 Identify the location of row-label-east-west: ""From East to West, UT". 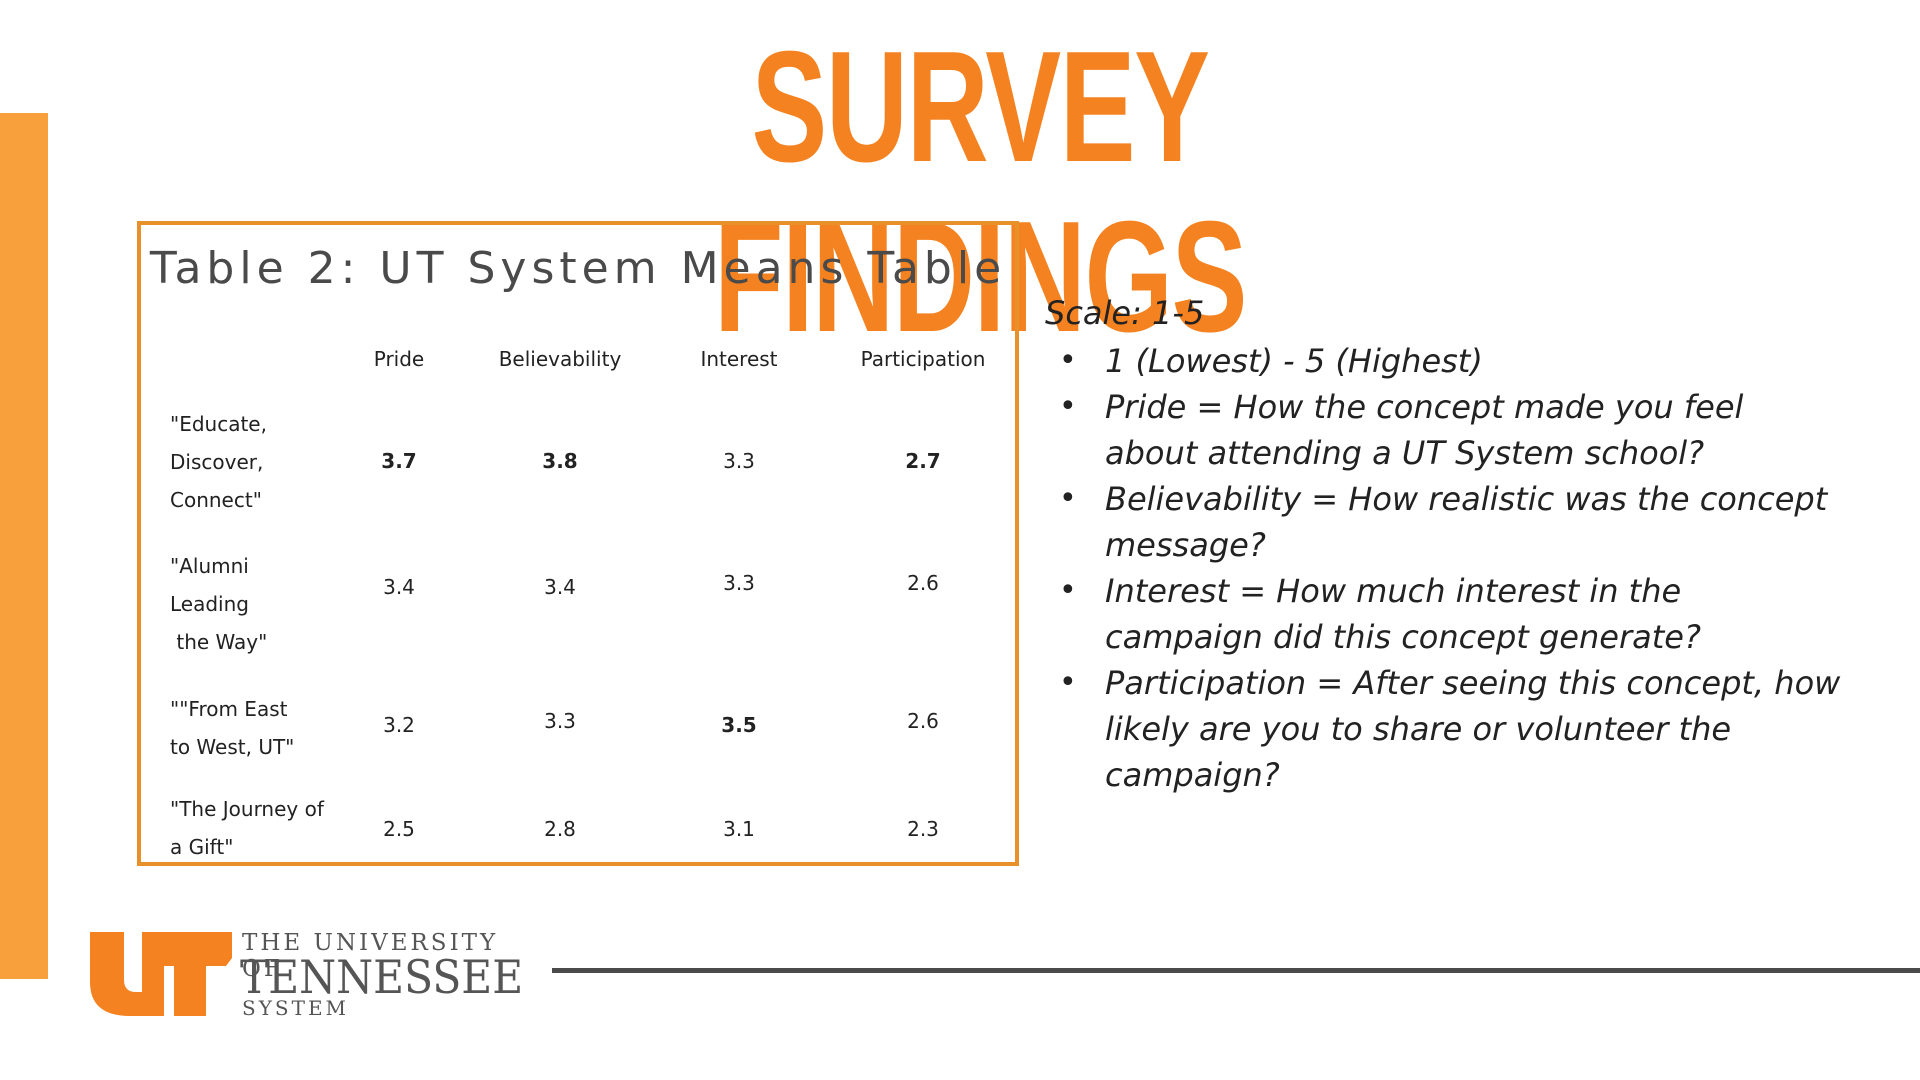
(232, 728).